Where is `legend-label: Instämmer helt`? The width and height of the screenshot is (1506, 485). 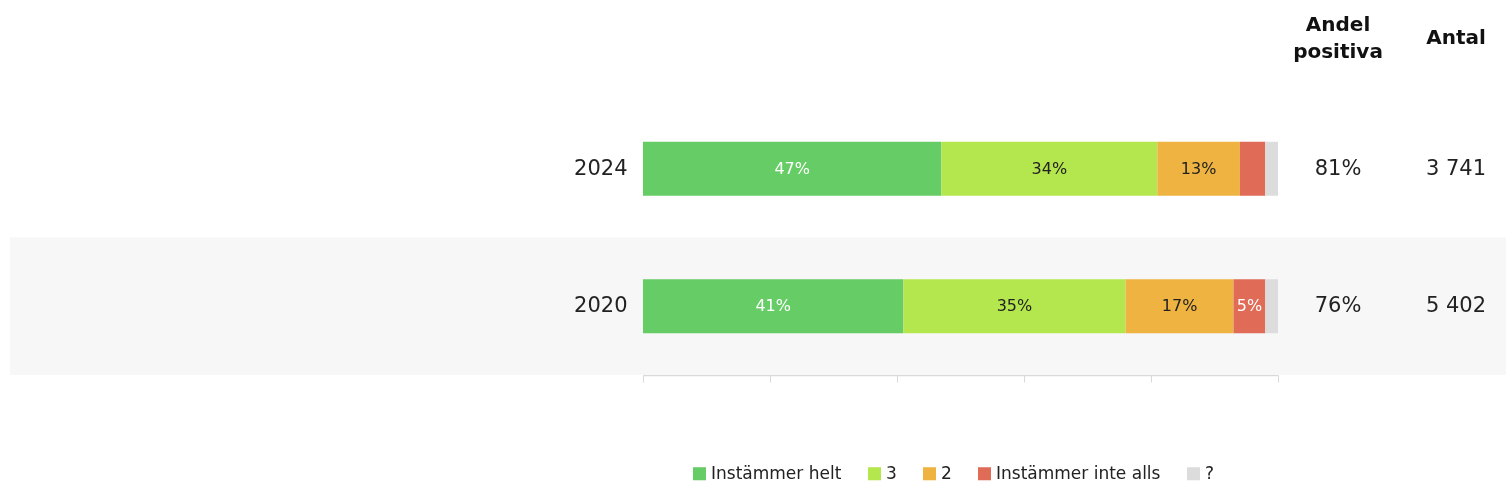
legend-label: Instämmer helt is located at coordinates (776, 472).